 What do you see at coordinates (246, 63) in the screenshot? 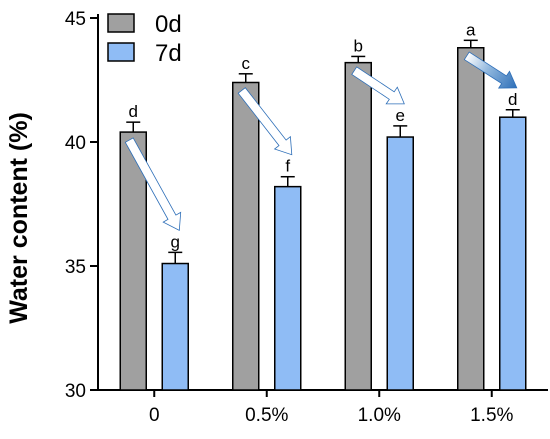
I see `significance-letter: c` at bounding box center [246, 63].